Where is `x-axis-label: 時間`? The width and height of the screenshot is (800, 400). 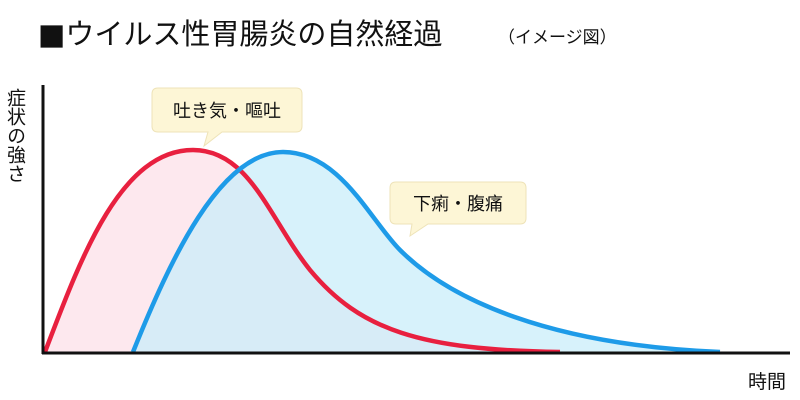
x-axis-label: 時間 is located at coordinates (767, 382).